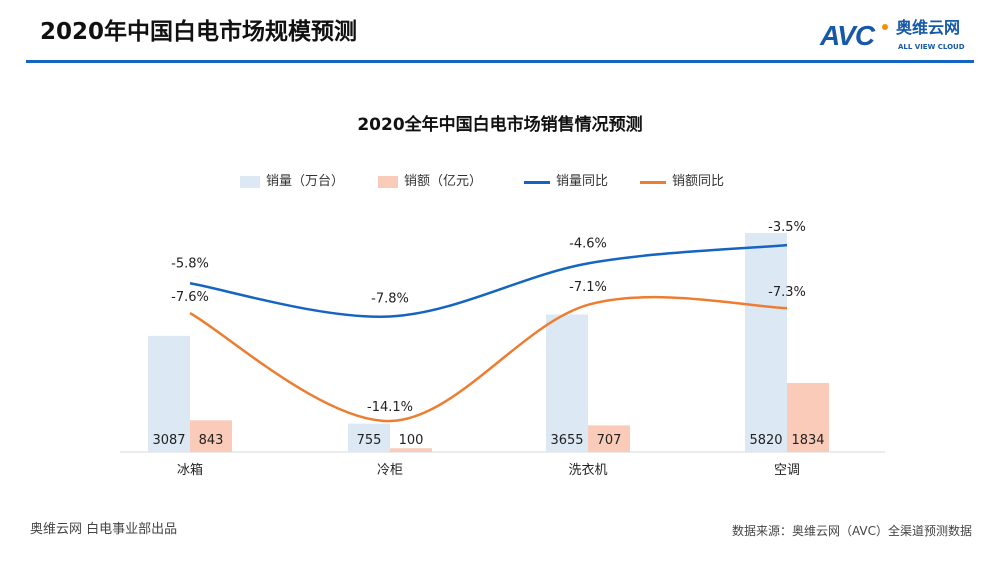 The width and height of the screenshot is (1000, 563). I want to click on logo-dot-icon, so click(885, 27).